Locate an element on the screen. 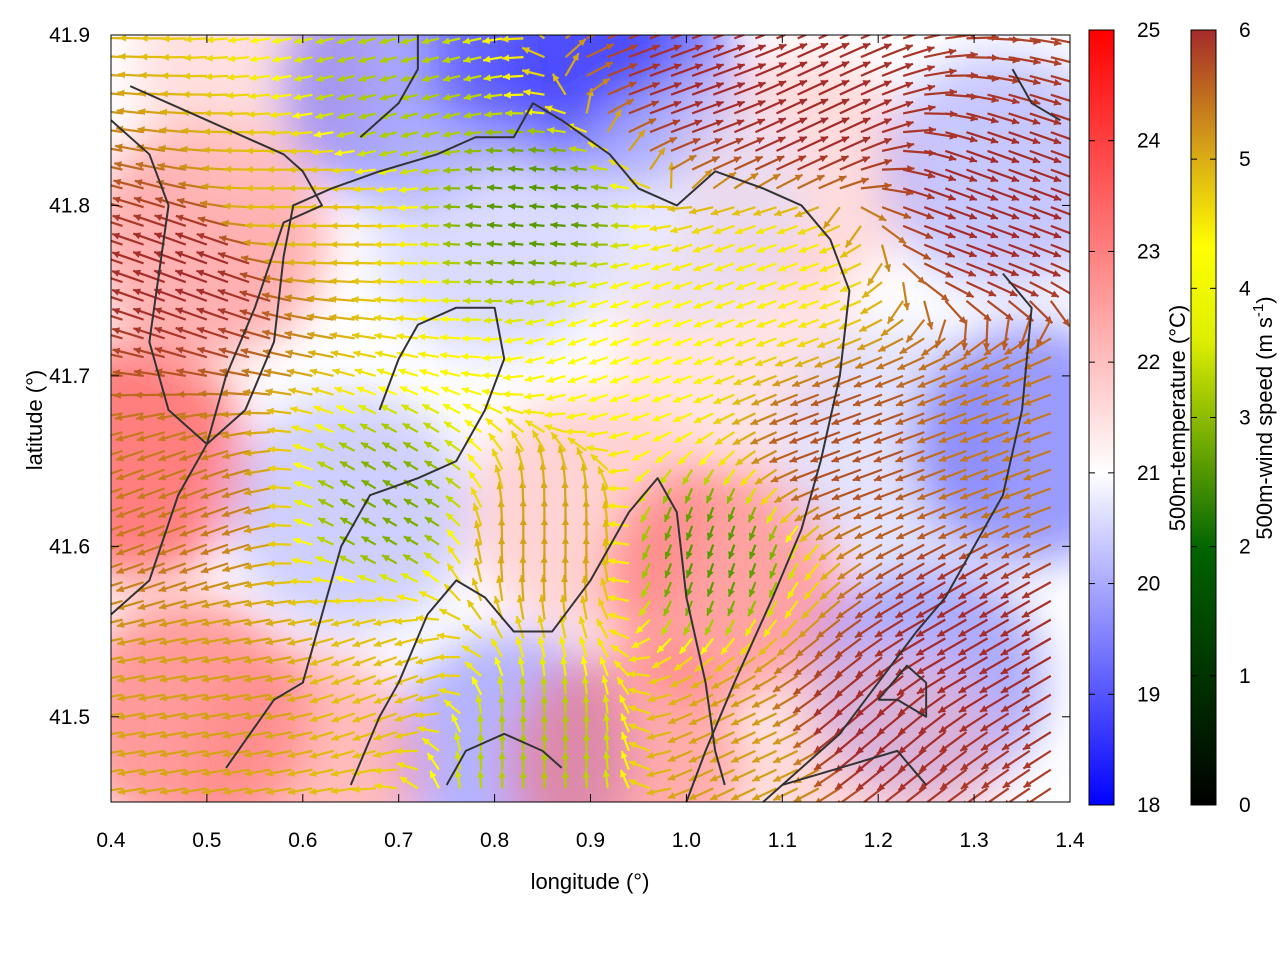 Image resolution: width=1280 pixels, height=965 pixels. x-tick-label: 0.5 is located at coordinates (206, 840).